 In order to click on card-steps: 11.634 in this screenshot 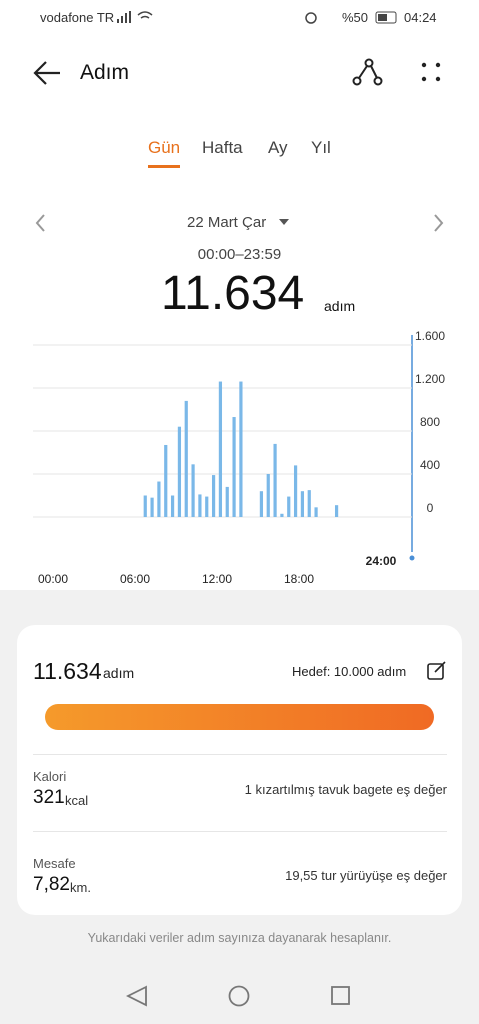, I will do `click(67, 671)`.